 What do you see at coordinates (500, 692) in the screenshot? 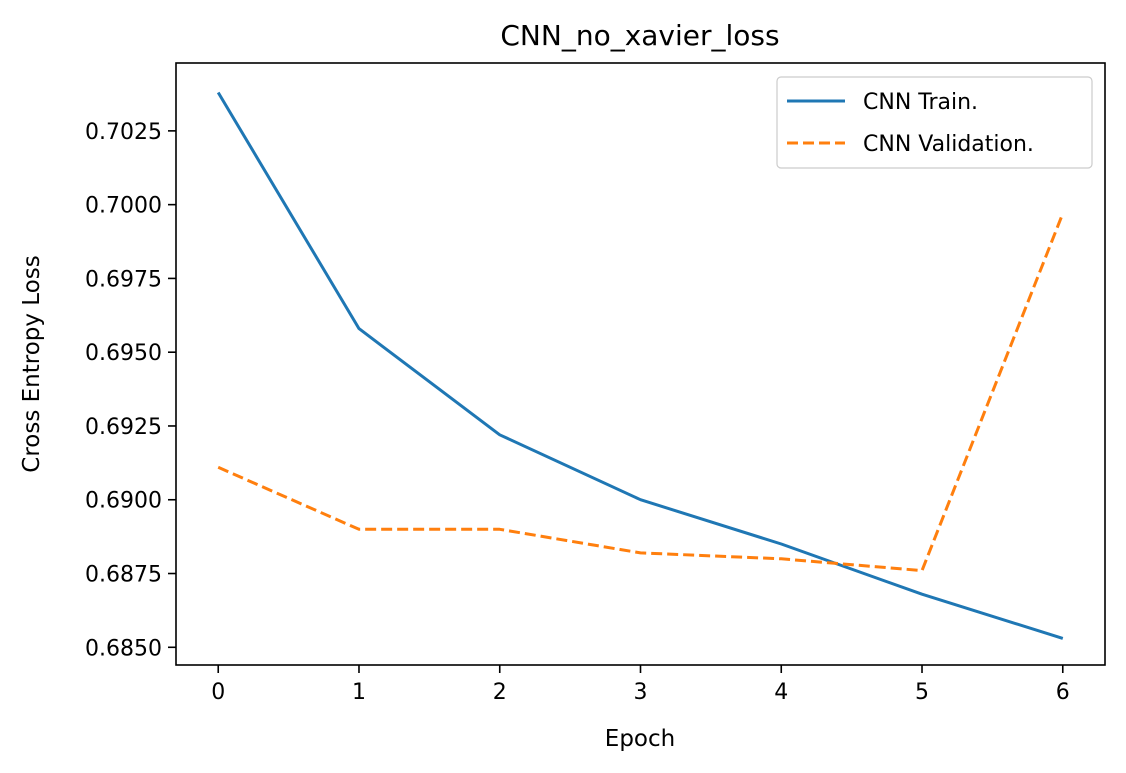
I see `x-tick-label: 2` at bounding box center [500, 692].